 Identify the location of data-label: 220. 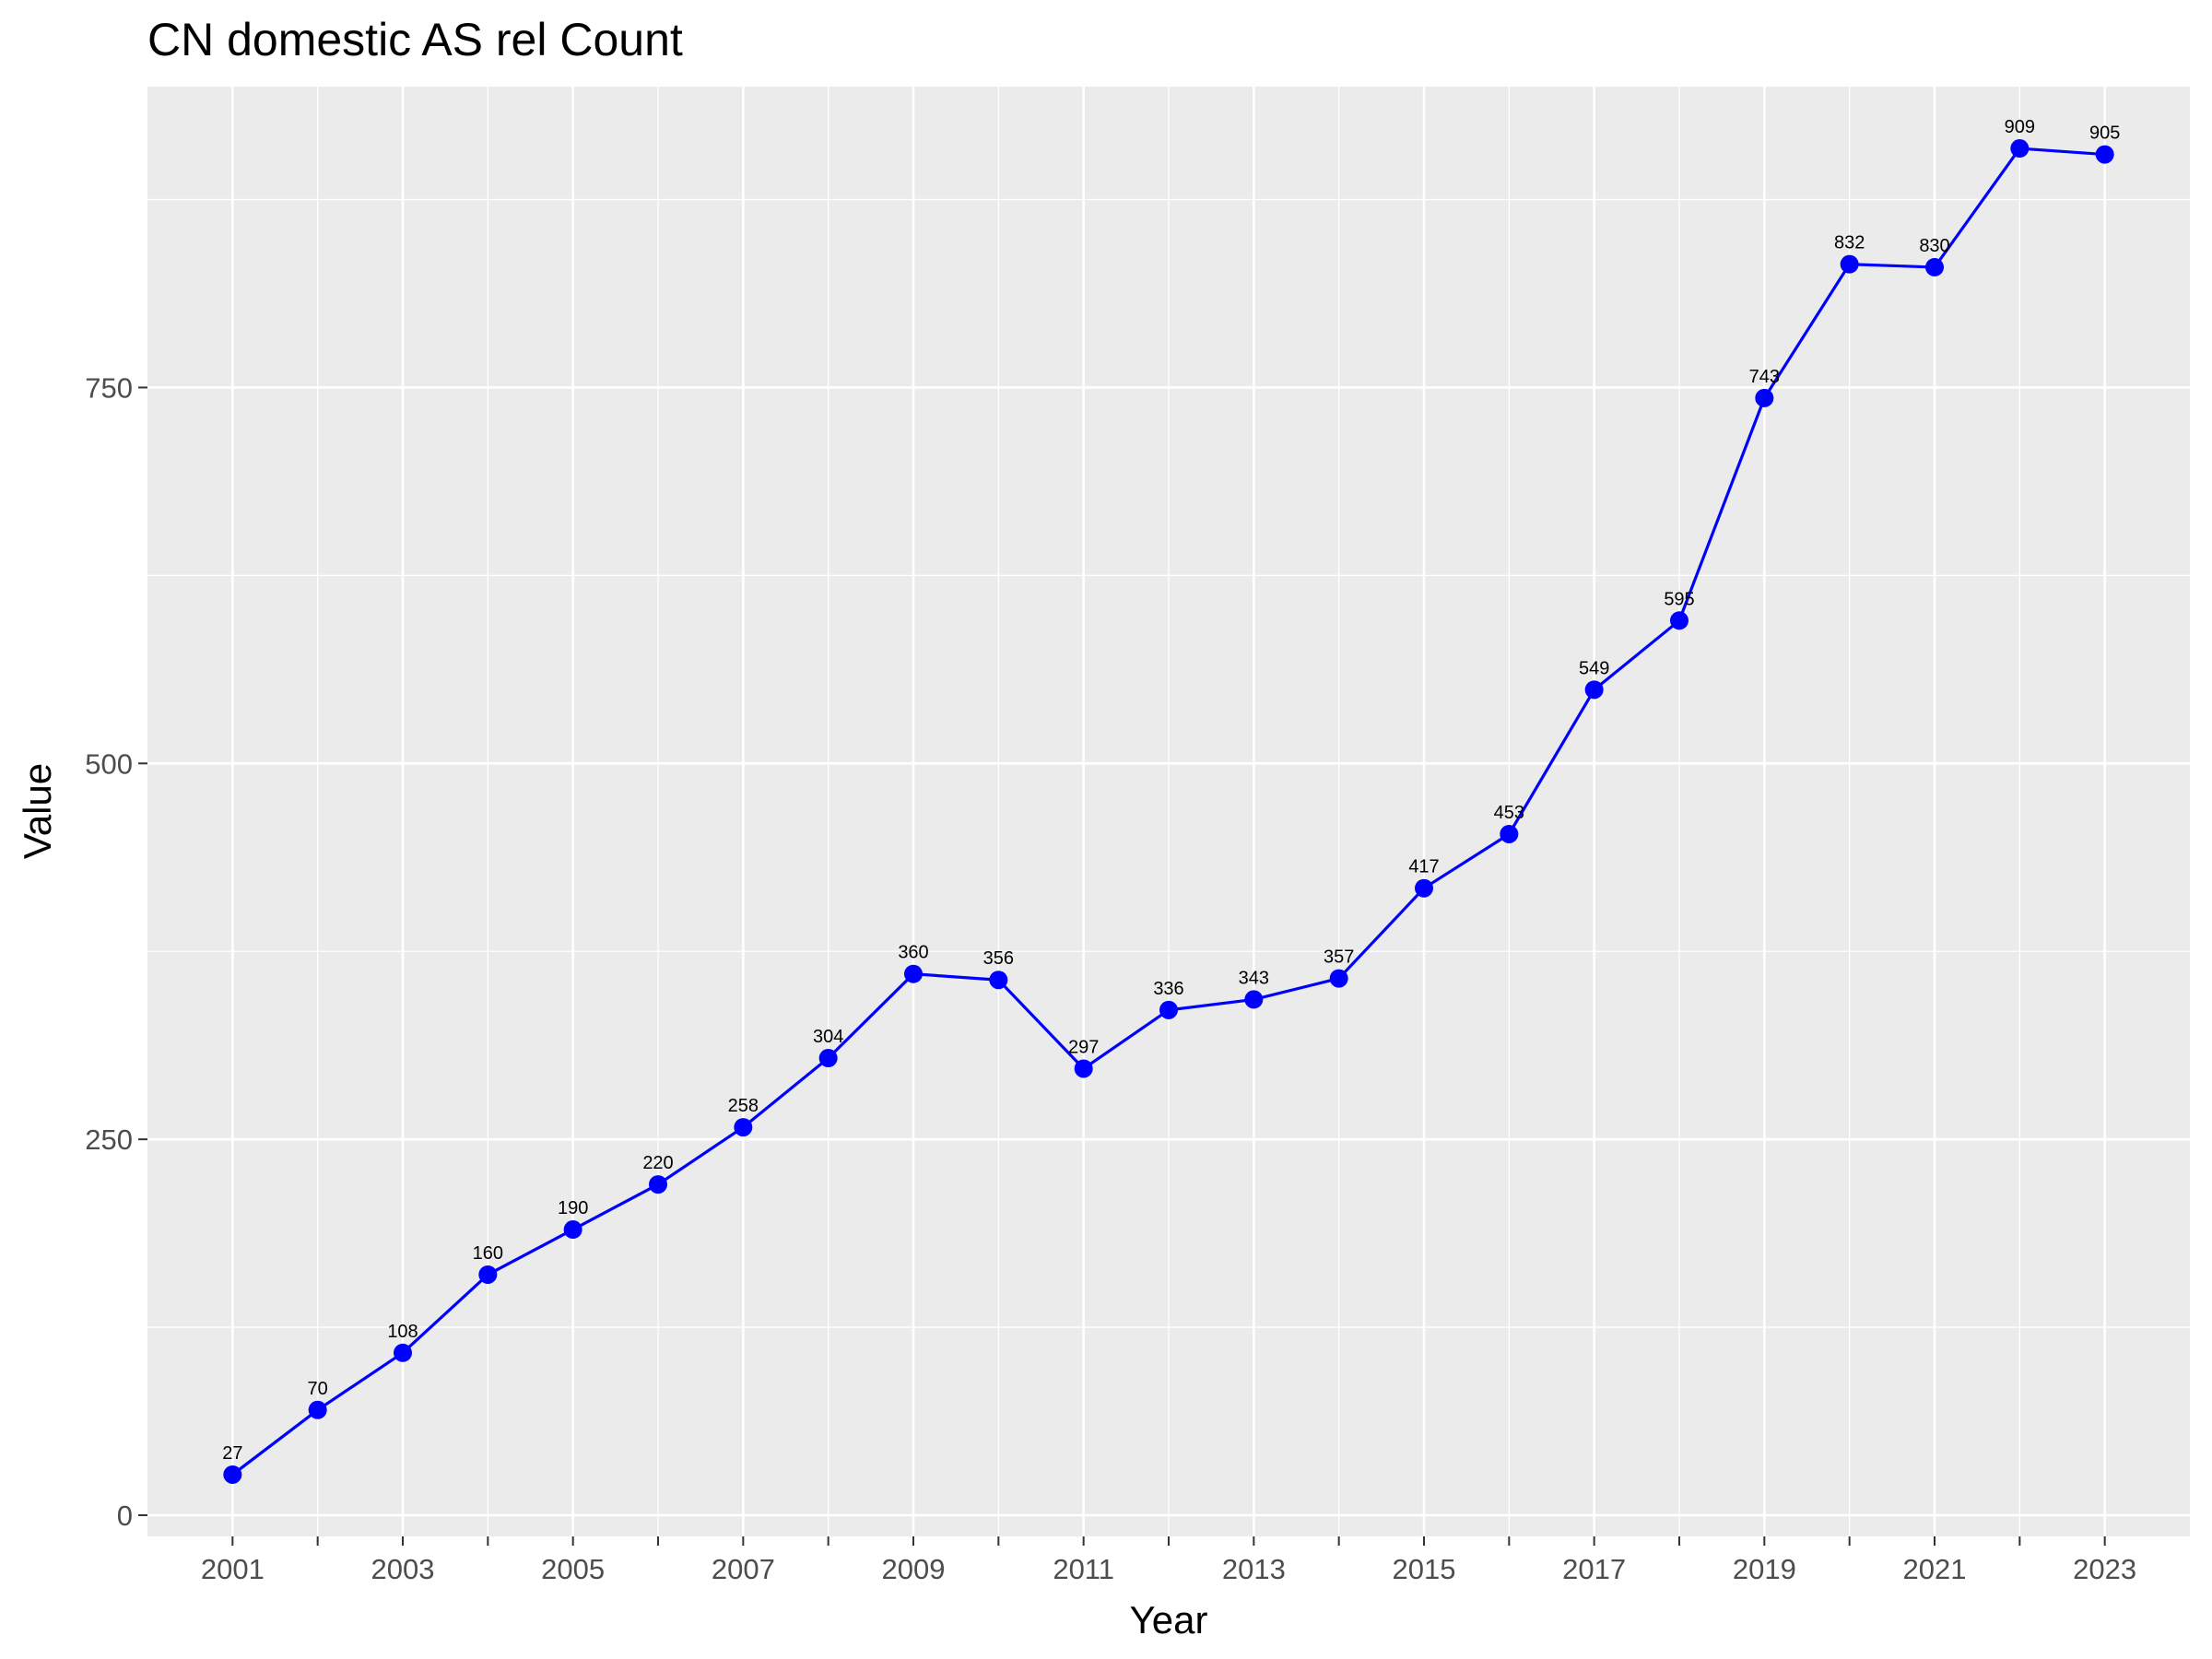
(657, 1163).